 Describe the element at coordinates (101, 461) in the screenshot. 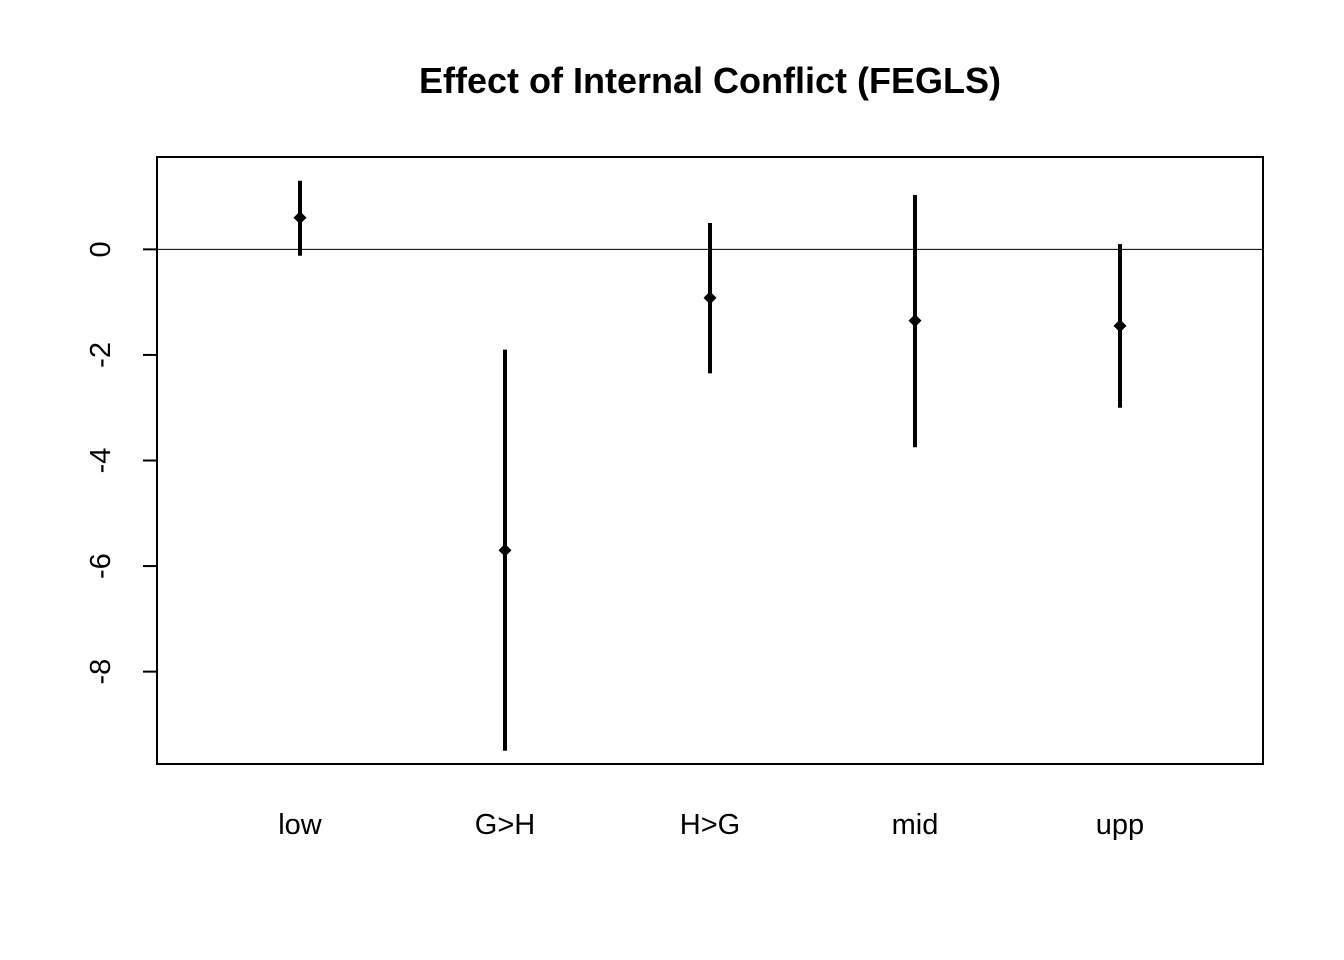

I see `y-tick-label: -4` at that location.